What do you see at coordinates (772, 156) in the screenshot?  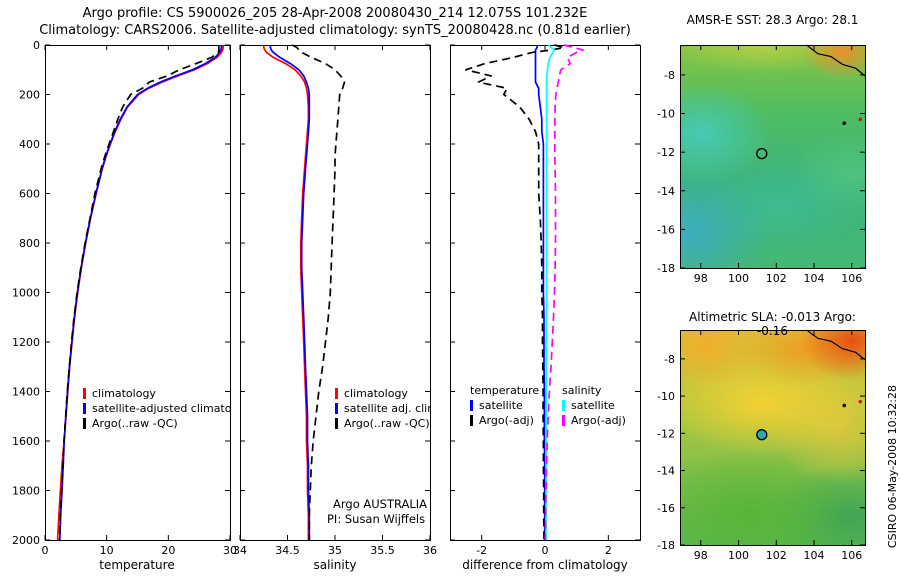 I see `sst-map-field` at bounding box center [772, 156].